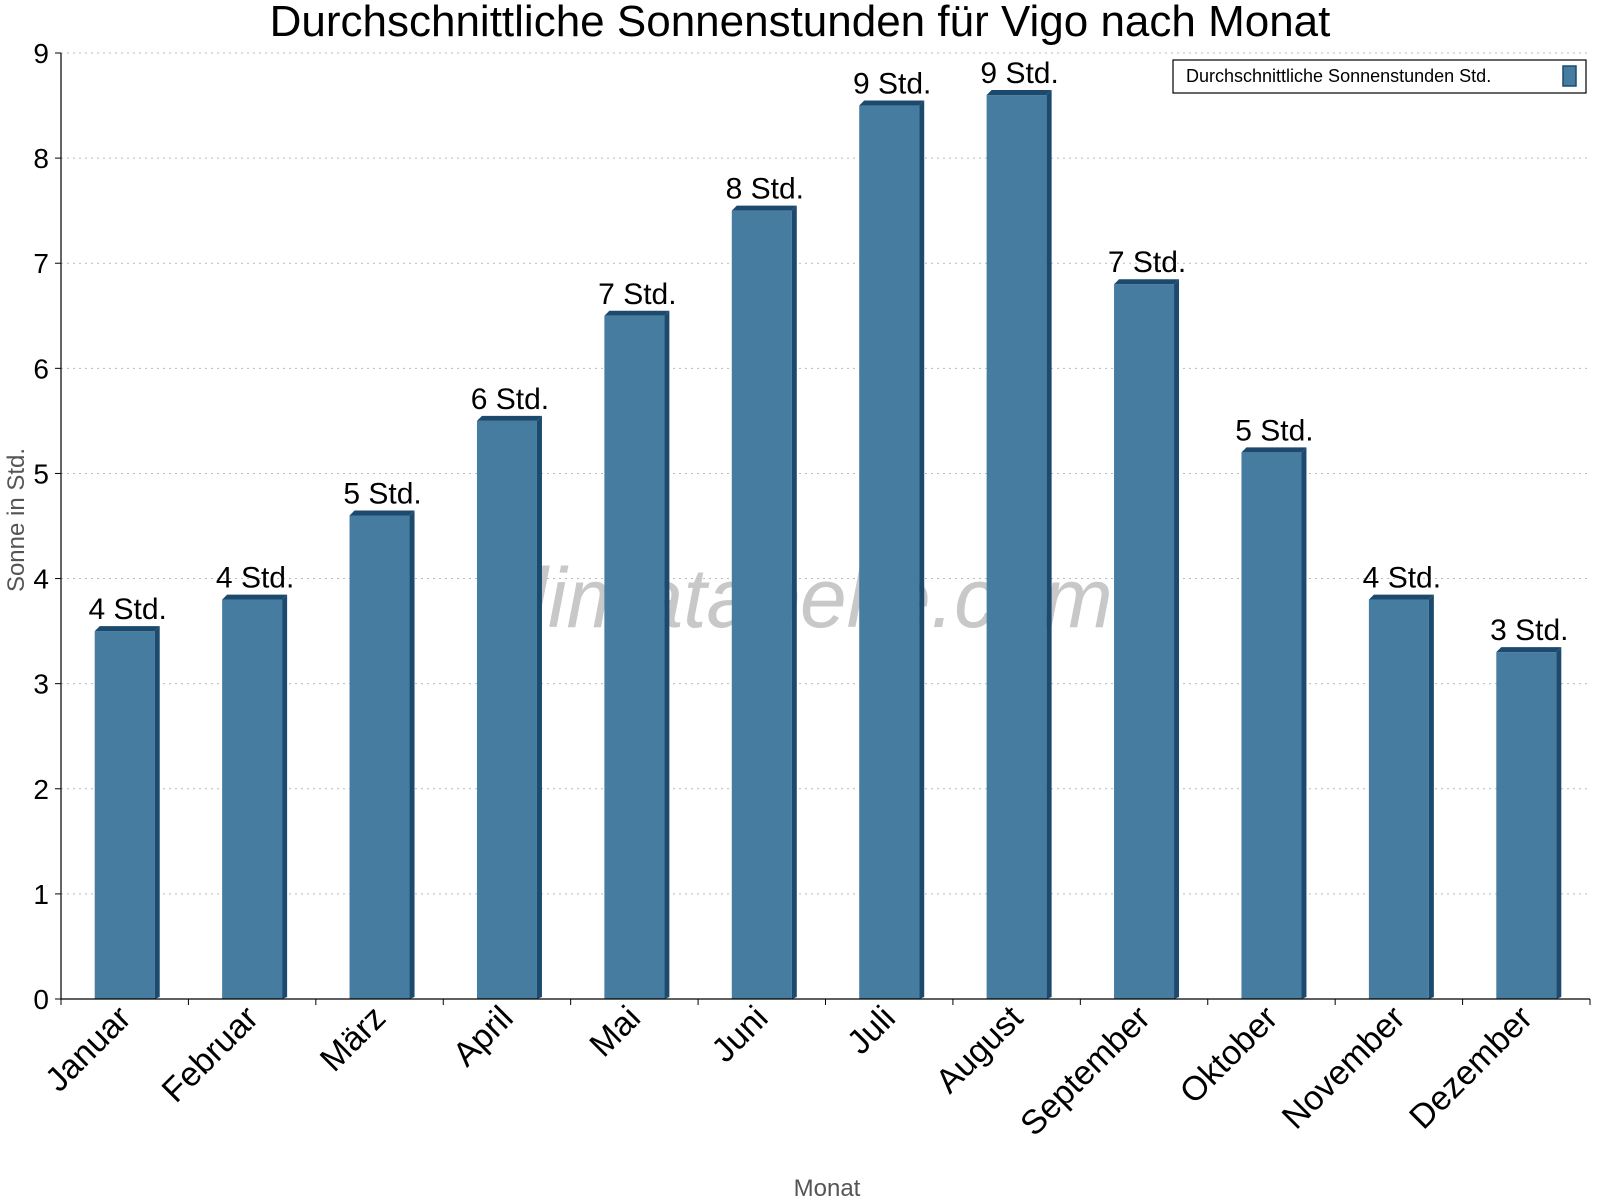  What do you see at coordinates (210, 1054) in the screenshot?
I see `x-tick-label: Februar` at bounding box center [210, 1054].